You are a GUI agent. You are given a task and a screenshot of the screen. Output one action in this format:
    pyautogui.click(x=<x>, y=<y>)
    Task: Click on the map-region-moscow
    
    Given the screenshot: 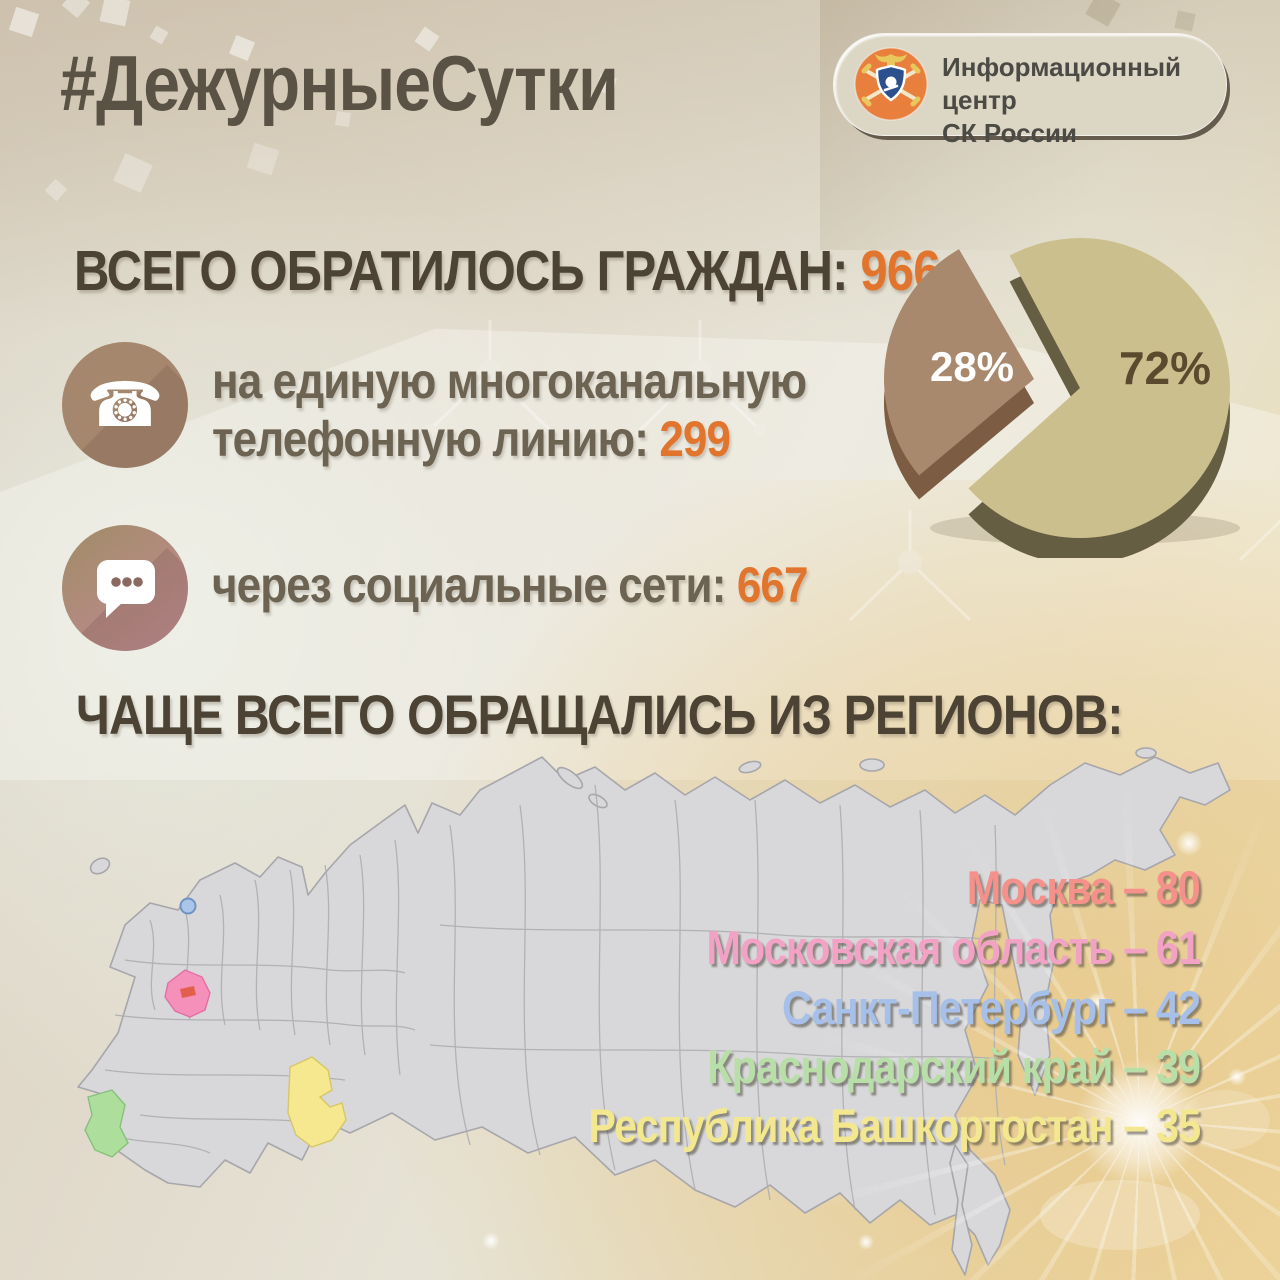 What is the action you would take?
    pyautogui.click(x=188, y=992)
    